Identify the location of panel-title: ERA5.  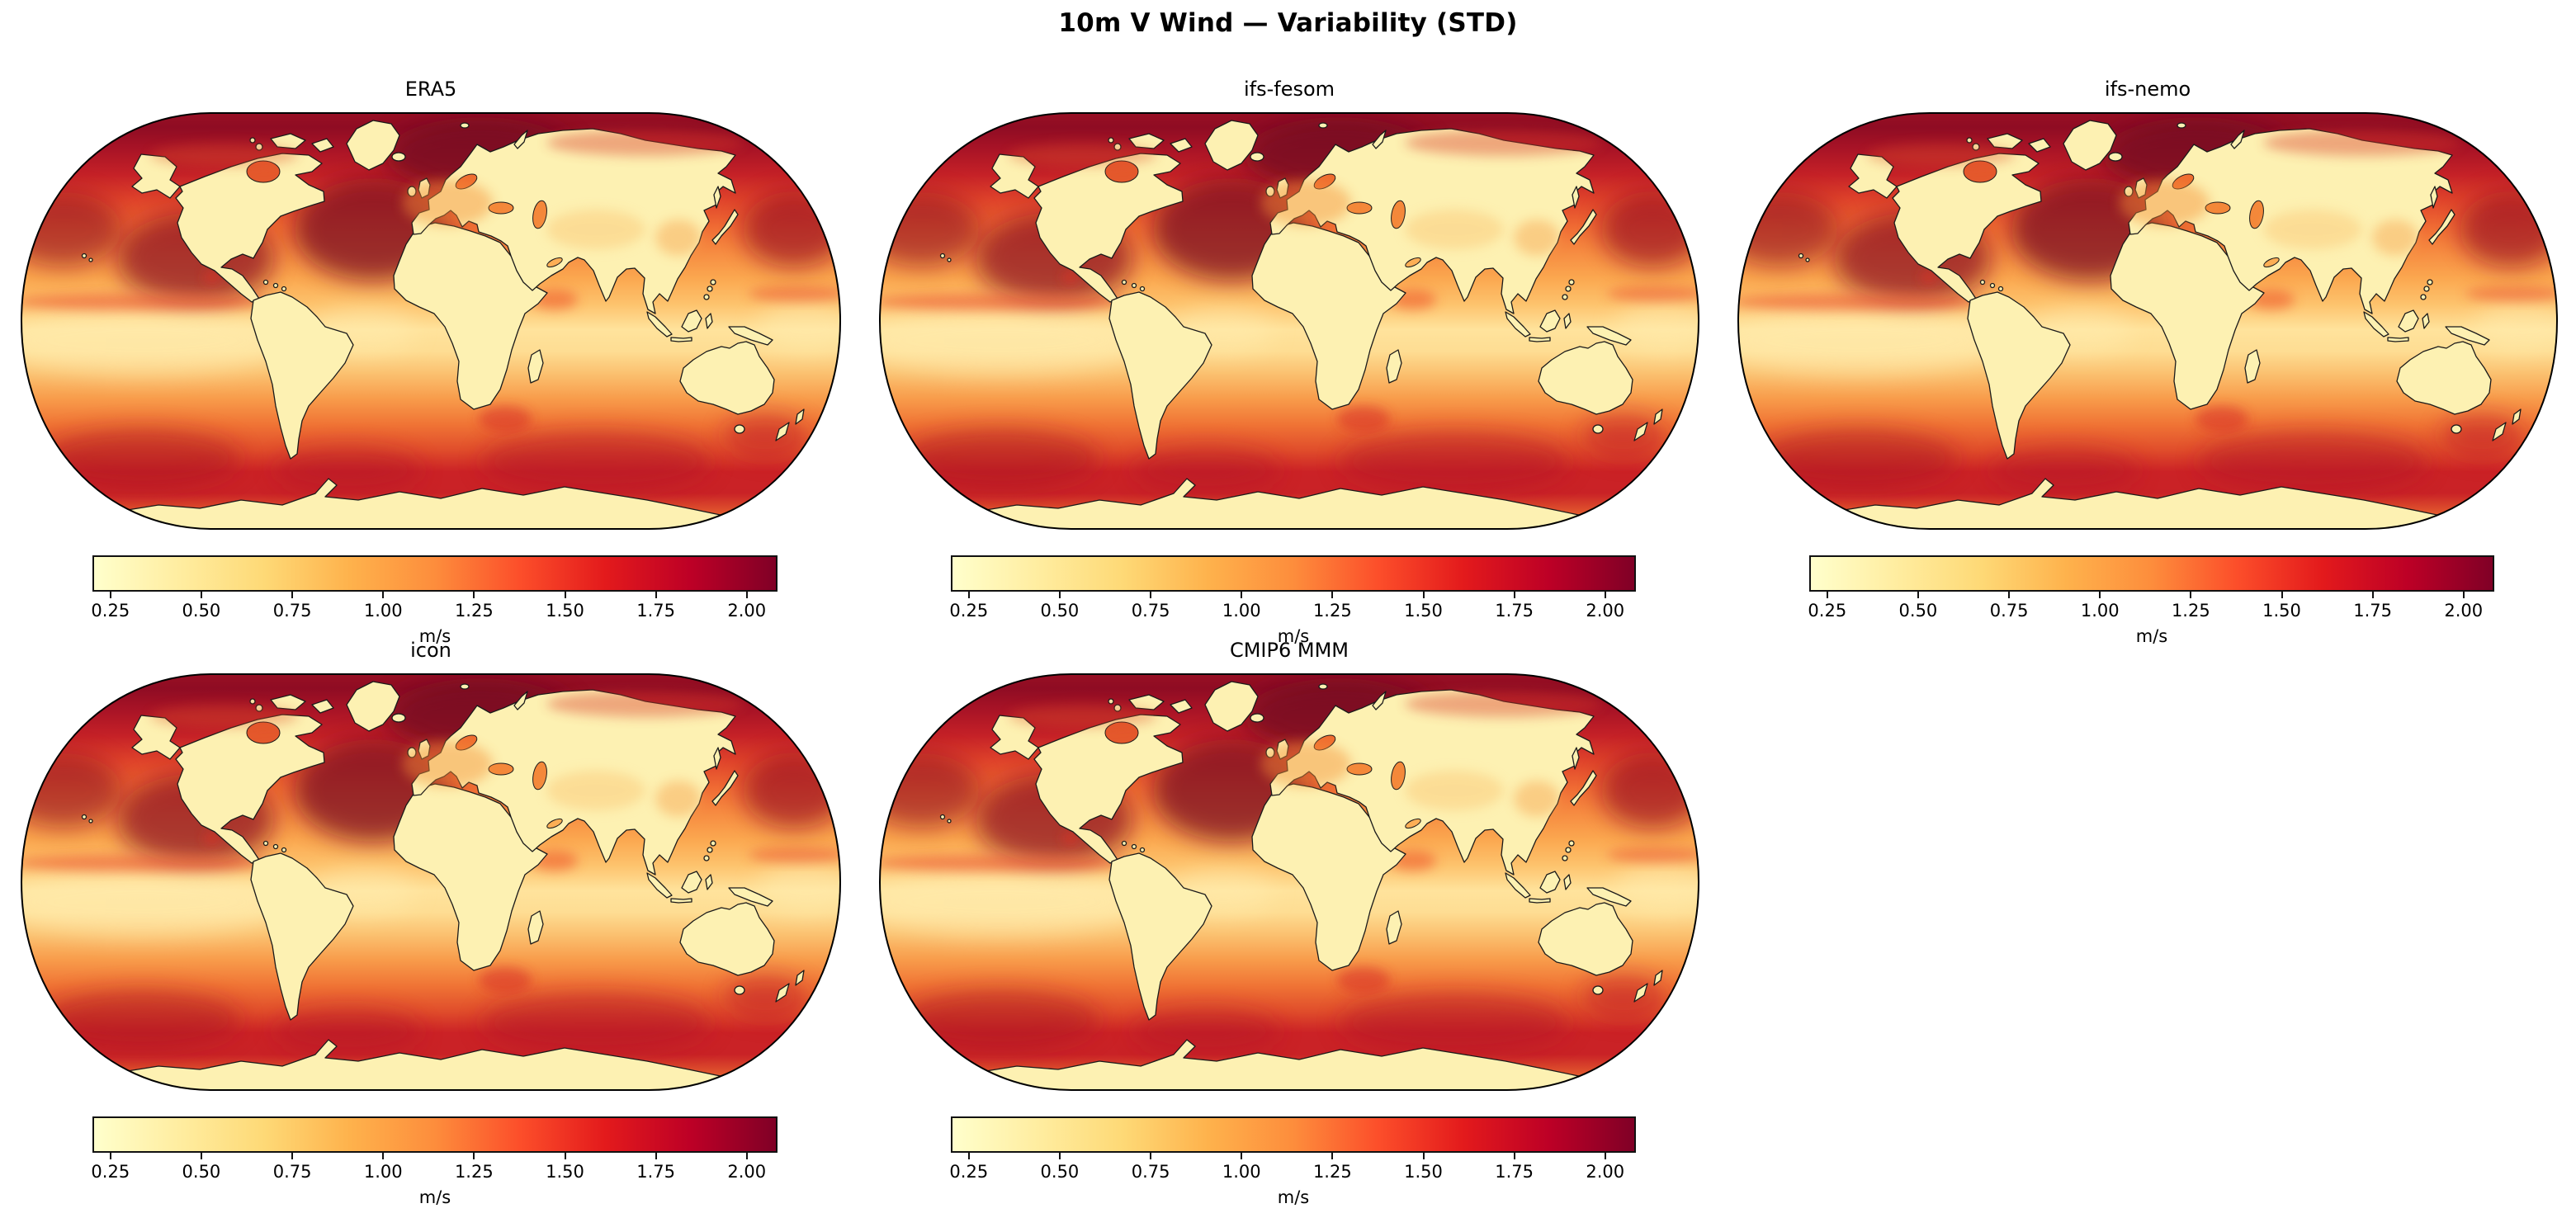
(430, 89).